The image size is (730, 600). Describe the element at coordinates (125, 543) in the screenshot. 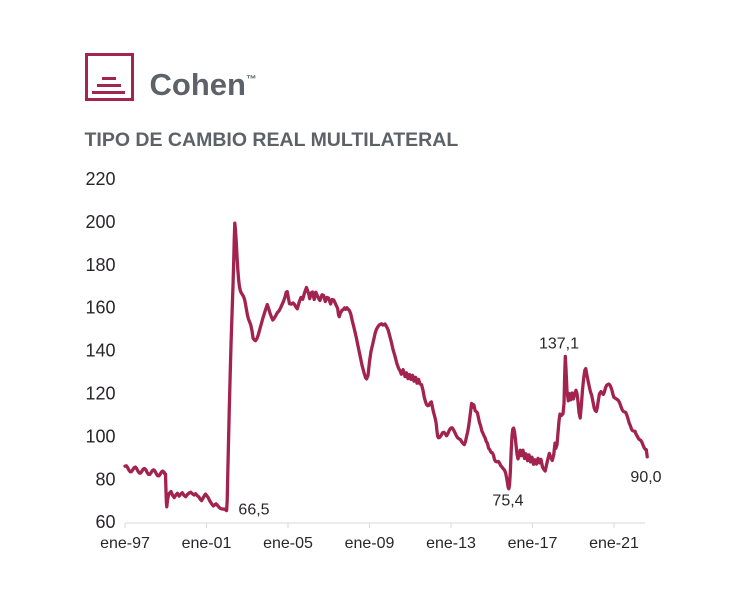

I see `svg-text: ene-97` at that location.